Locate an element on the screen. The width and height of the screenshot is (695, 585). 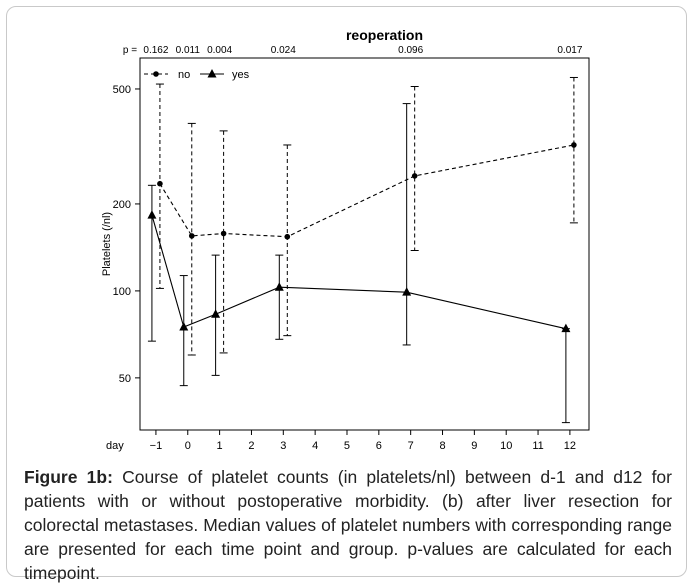
series-line-no is located at coordinates (366, 191).